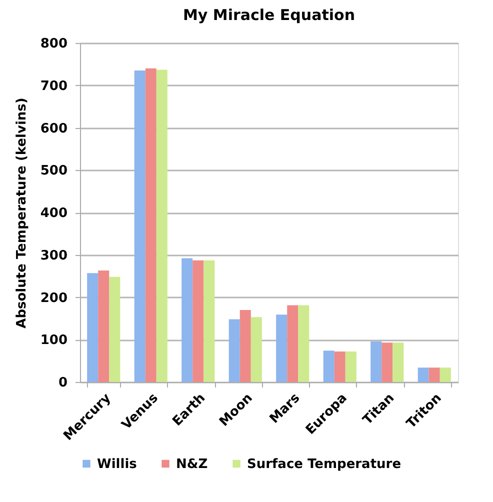 The image size is (493, 502). Describe the element at coordinates (63, 383) in the screenshot. I see `y-tick-label: 0` at that location.